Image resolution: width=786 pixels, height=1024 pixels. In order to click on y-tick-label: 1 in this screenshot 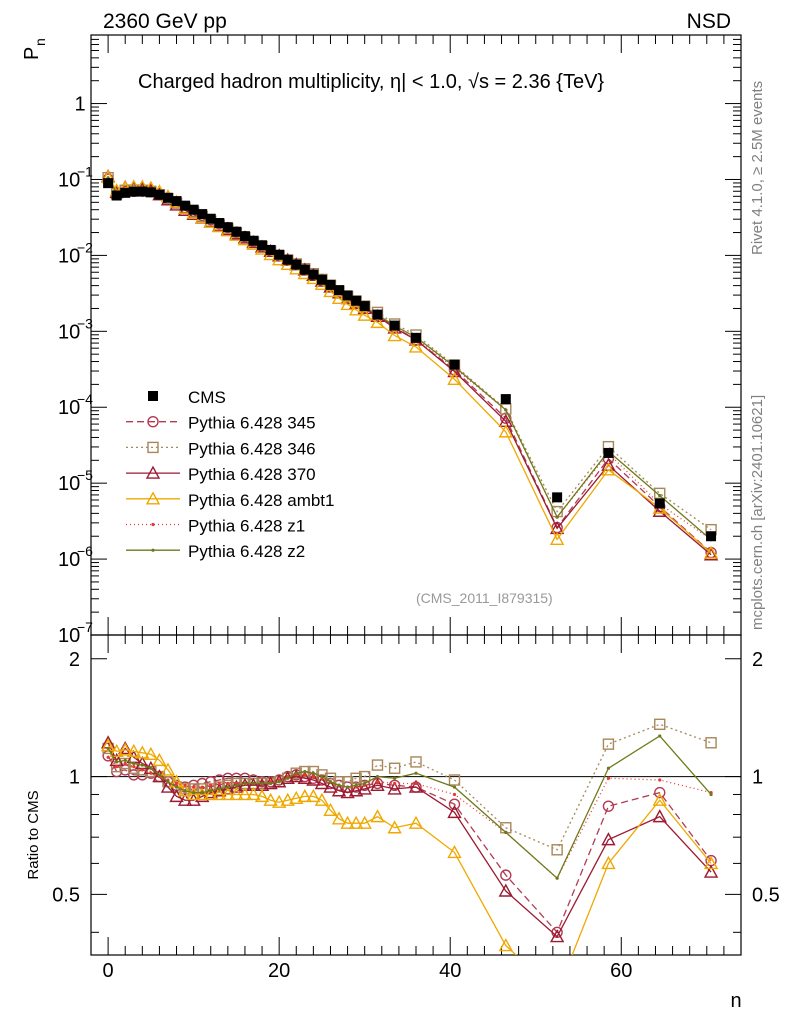, I will do `click(79, 105)`.